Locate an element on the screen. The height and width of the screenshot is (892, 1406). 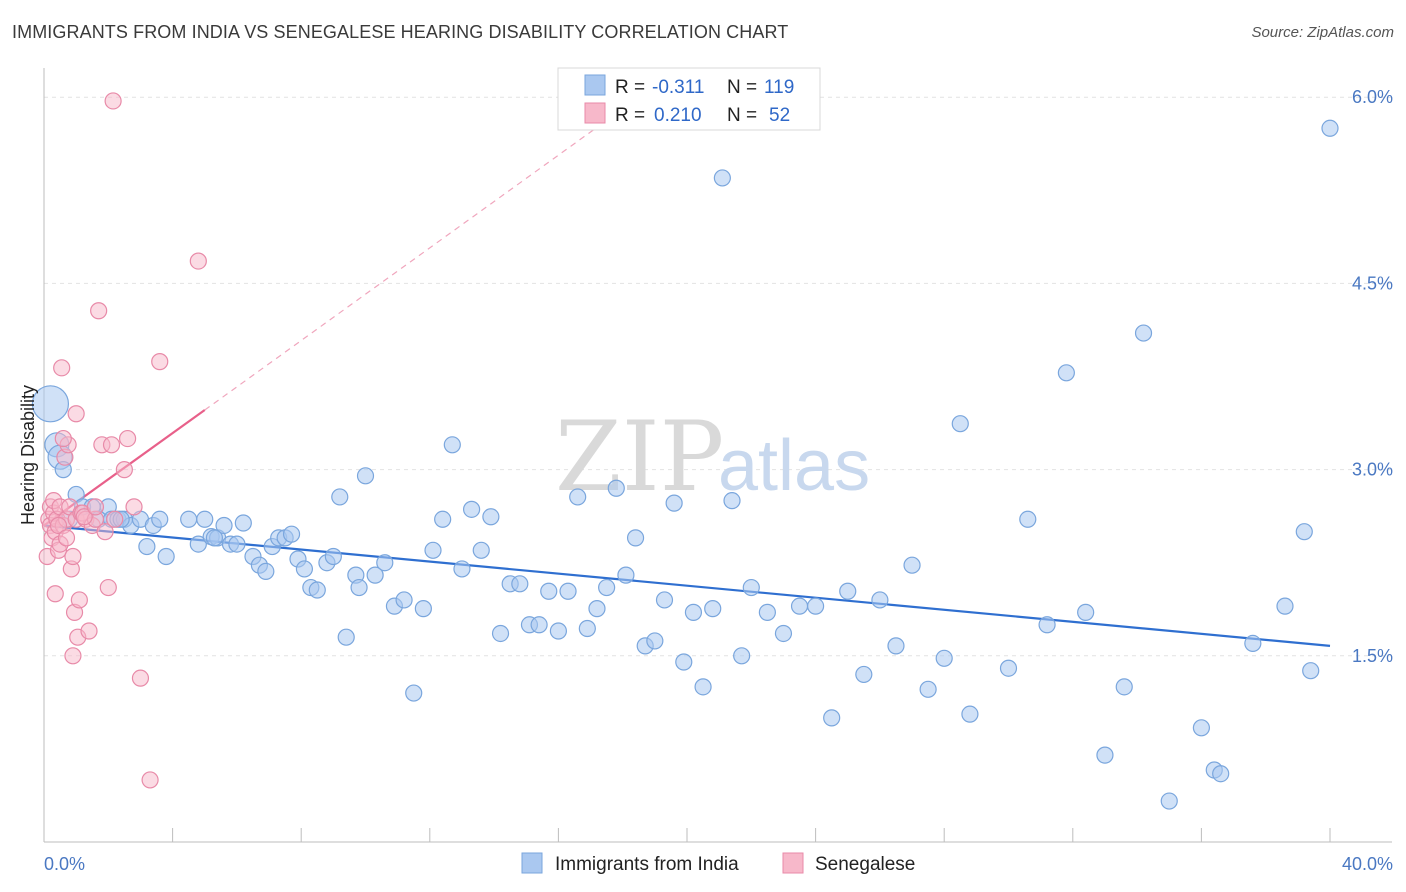
top-legend: R = -0.311 N = 119 R = 0.210 N = 52 is located at coordinates (689, 99).